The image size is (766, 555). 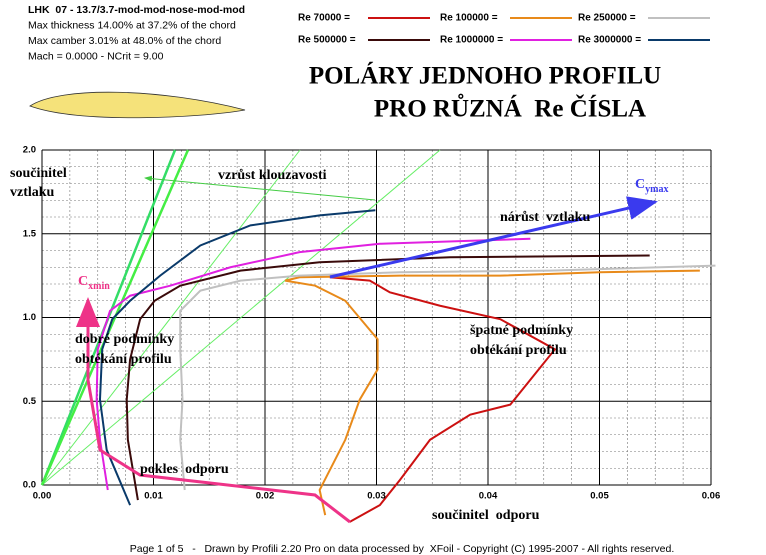 What do you see at coordinates (29, 317) in the screenshot?
I see `y-tick-label: 1.0` at bounding box center [29, 317].